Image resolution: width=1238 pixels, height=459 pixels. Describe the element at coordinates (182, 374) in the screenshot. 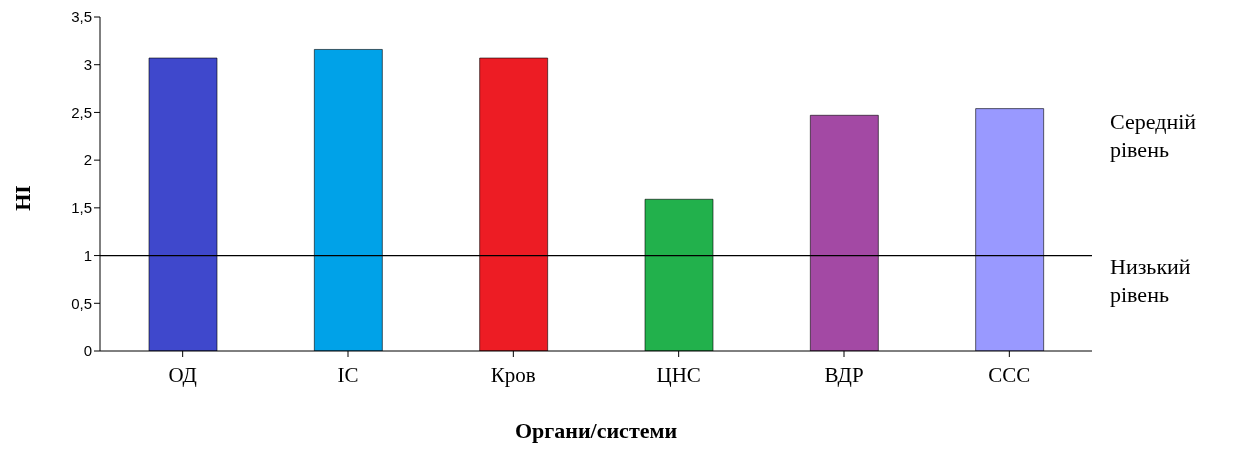

I see `x-tick-label: ОД` at that location.